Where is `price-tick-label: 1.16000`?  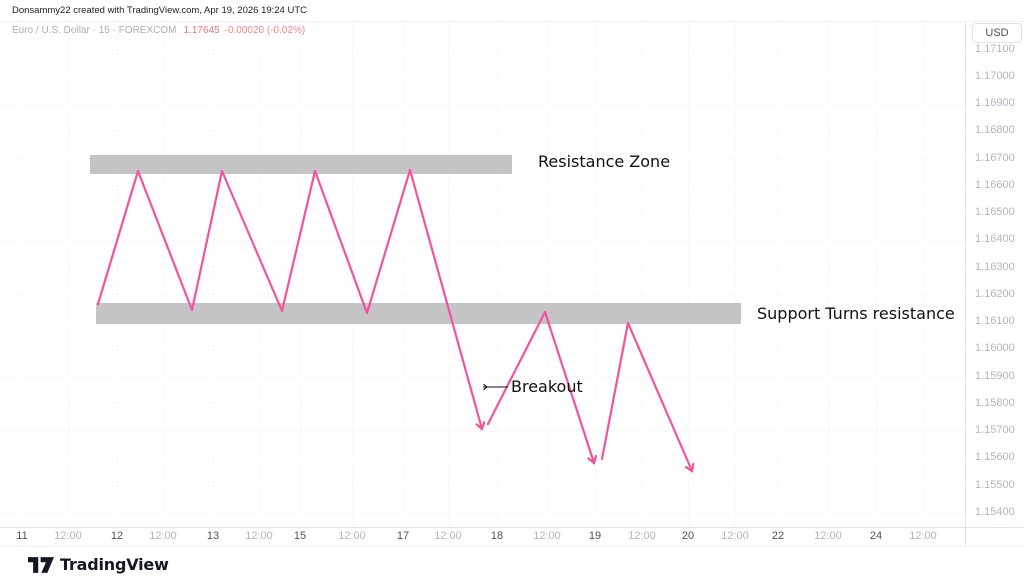
price-tick-label: 1.16000 is located at coordinates (995, 348).